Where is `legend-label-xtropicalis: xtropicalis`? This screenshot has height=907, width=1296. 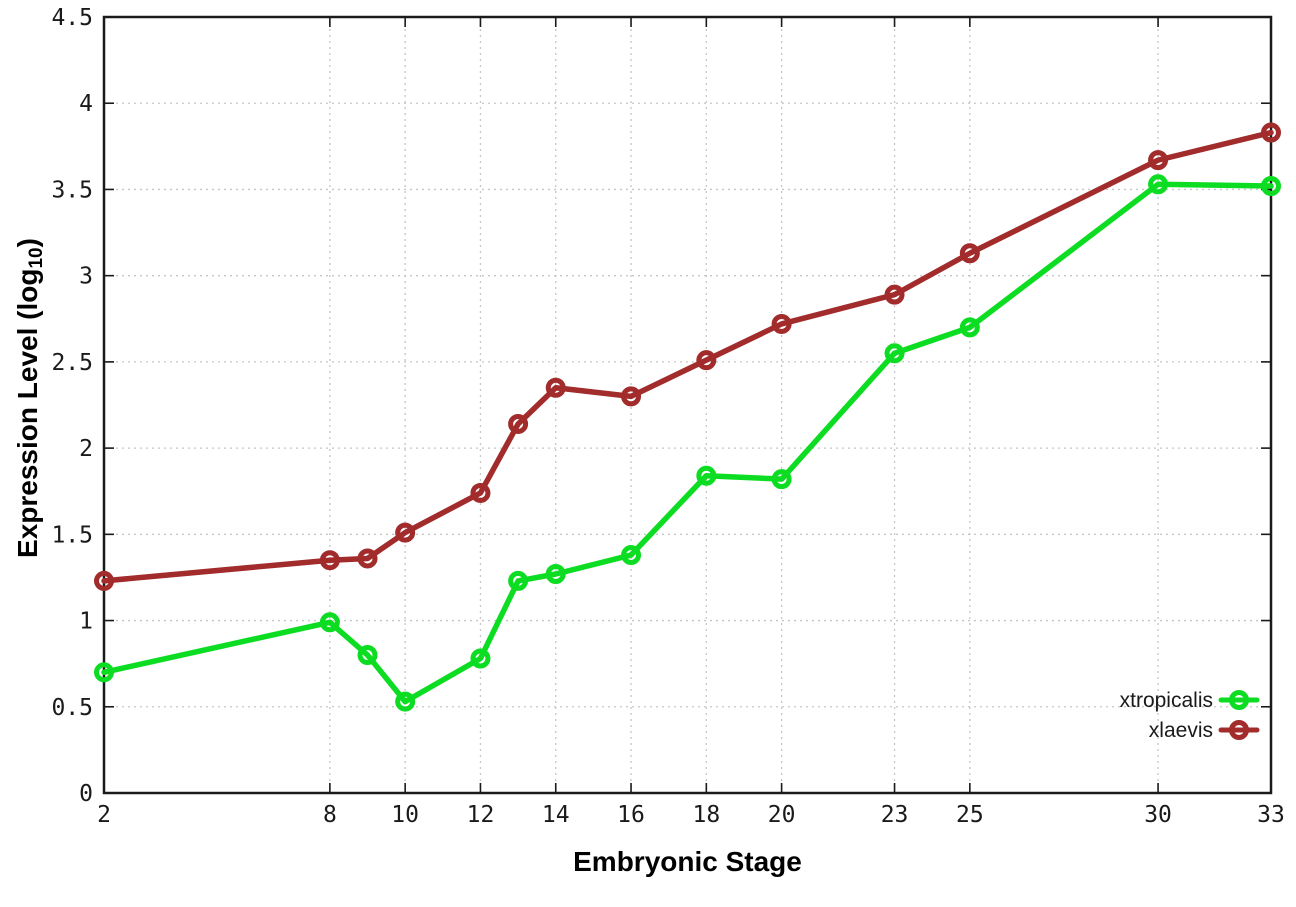
legend-label-xtropicalis: xtropicalis is located at coordinates (1166, 700).